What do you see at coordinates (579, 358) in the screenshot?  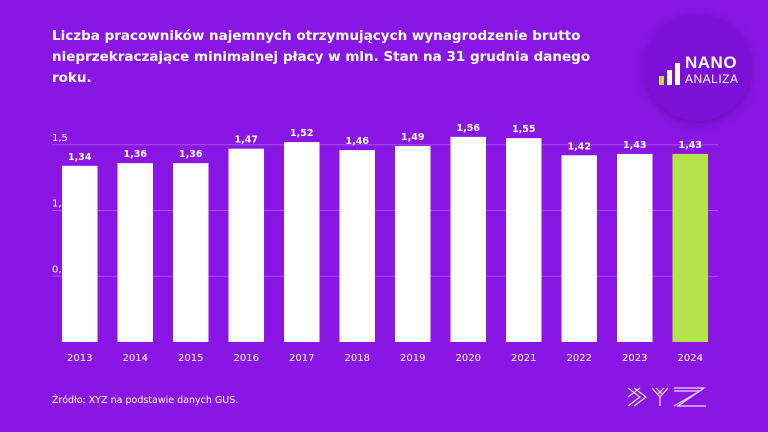 I see `x-tick-label: 2022` at bounding box center [579, 358].